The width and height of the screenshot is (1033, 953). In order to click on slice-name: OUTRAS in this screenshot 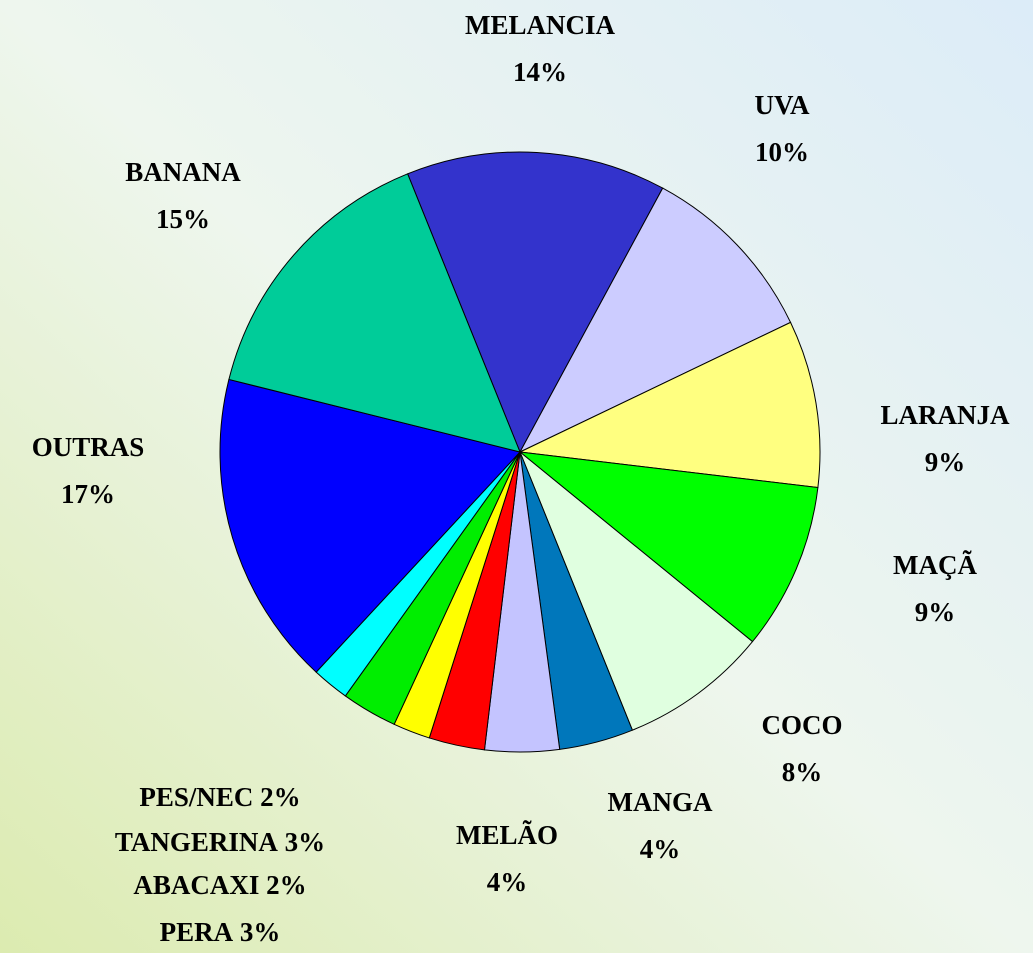, I will do `click(88, 447)`.